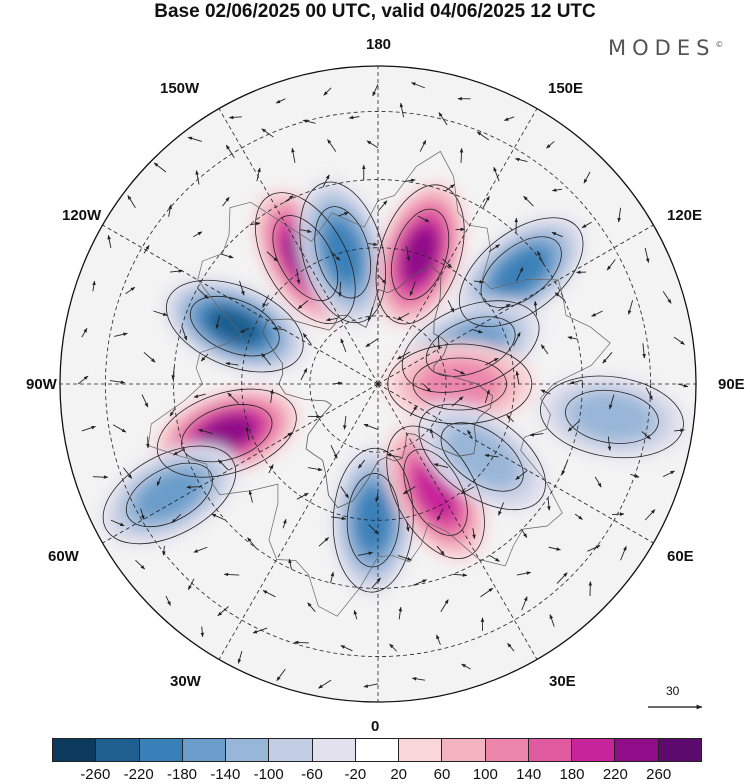  What do you see at coordinates (41, 384) in the screenshot?
I see `lon-label-90w: 90W` at bounding box center [41, 384].